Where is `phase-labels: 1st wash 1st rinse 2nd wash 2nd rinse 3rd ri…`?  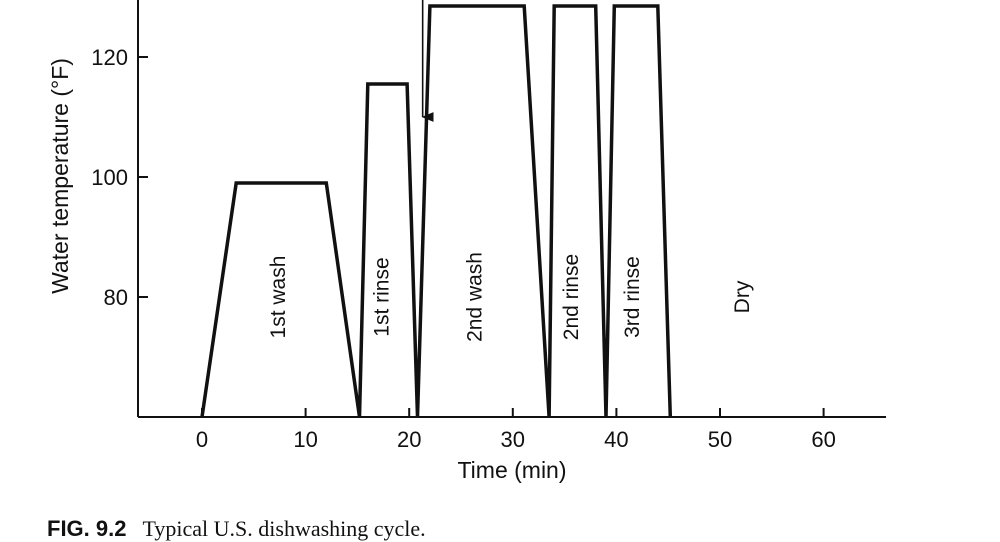 phase-labels: 1st wash 1st rinse 2nd wash 2nd rinse 3rd ri… is located at coordinates (510, 297).